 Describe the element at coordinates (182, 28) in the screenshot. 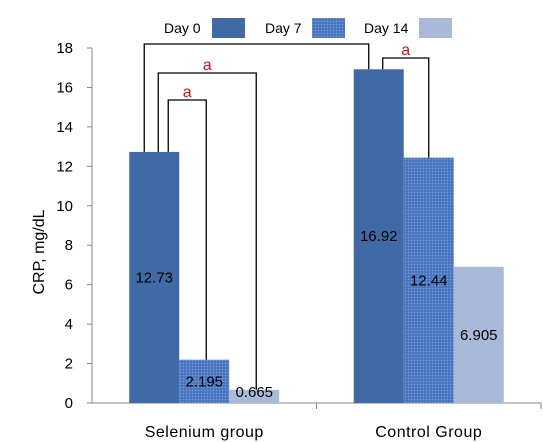

I see `legend-label: Day 0` at that location.